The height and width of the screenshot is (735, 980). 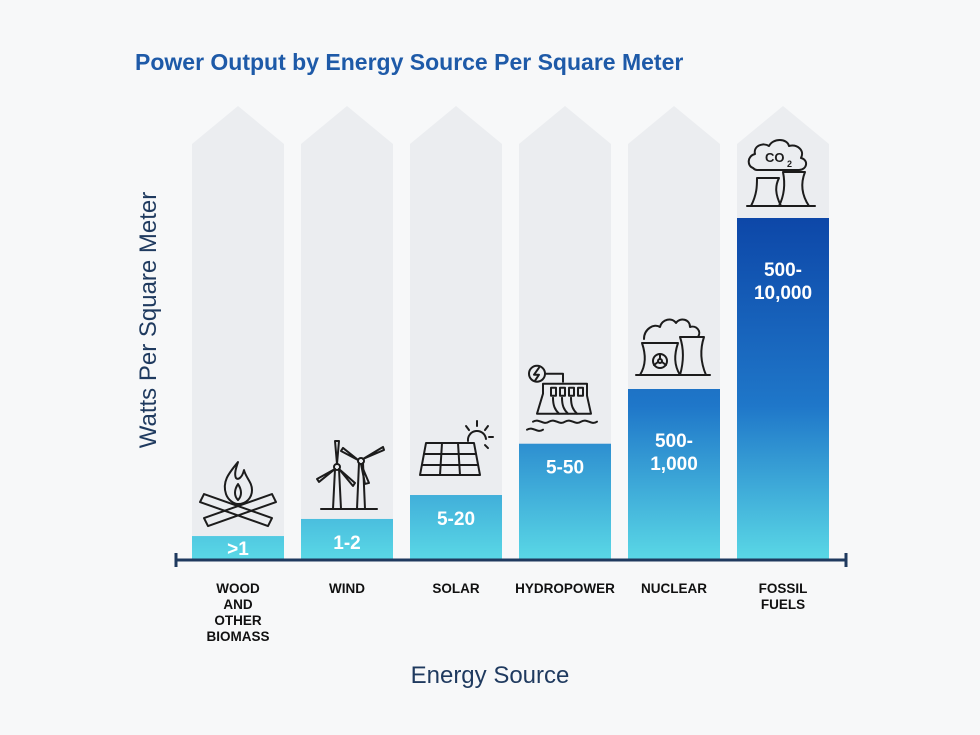 I want to click on value-label: 5-20, so click(x=456, y=519).